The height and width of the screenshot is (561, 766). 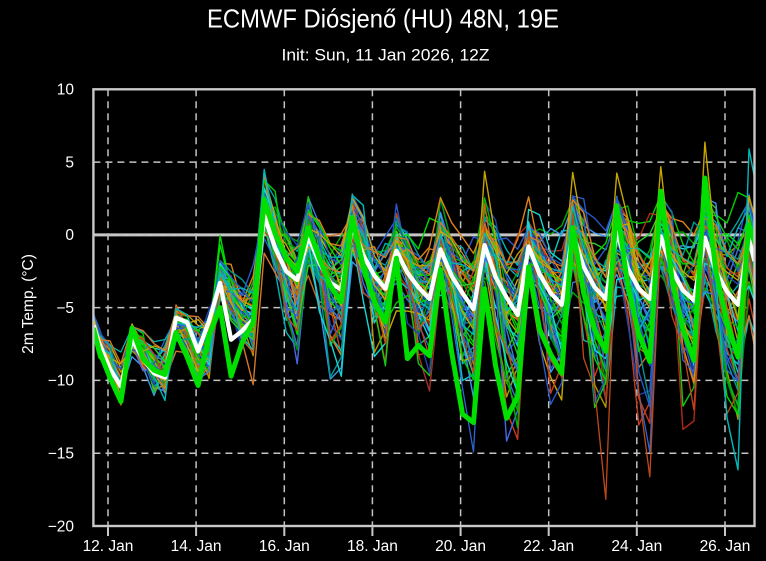 I want to click on svg-text: 2m Temp. (°C), so click(x=28, y=304).